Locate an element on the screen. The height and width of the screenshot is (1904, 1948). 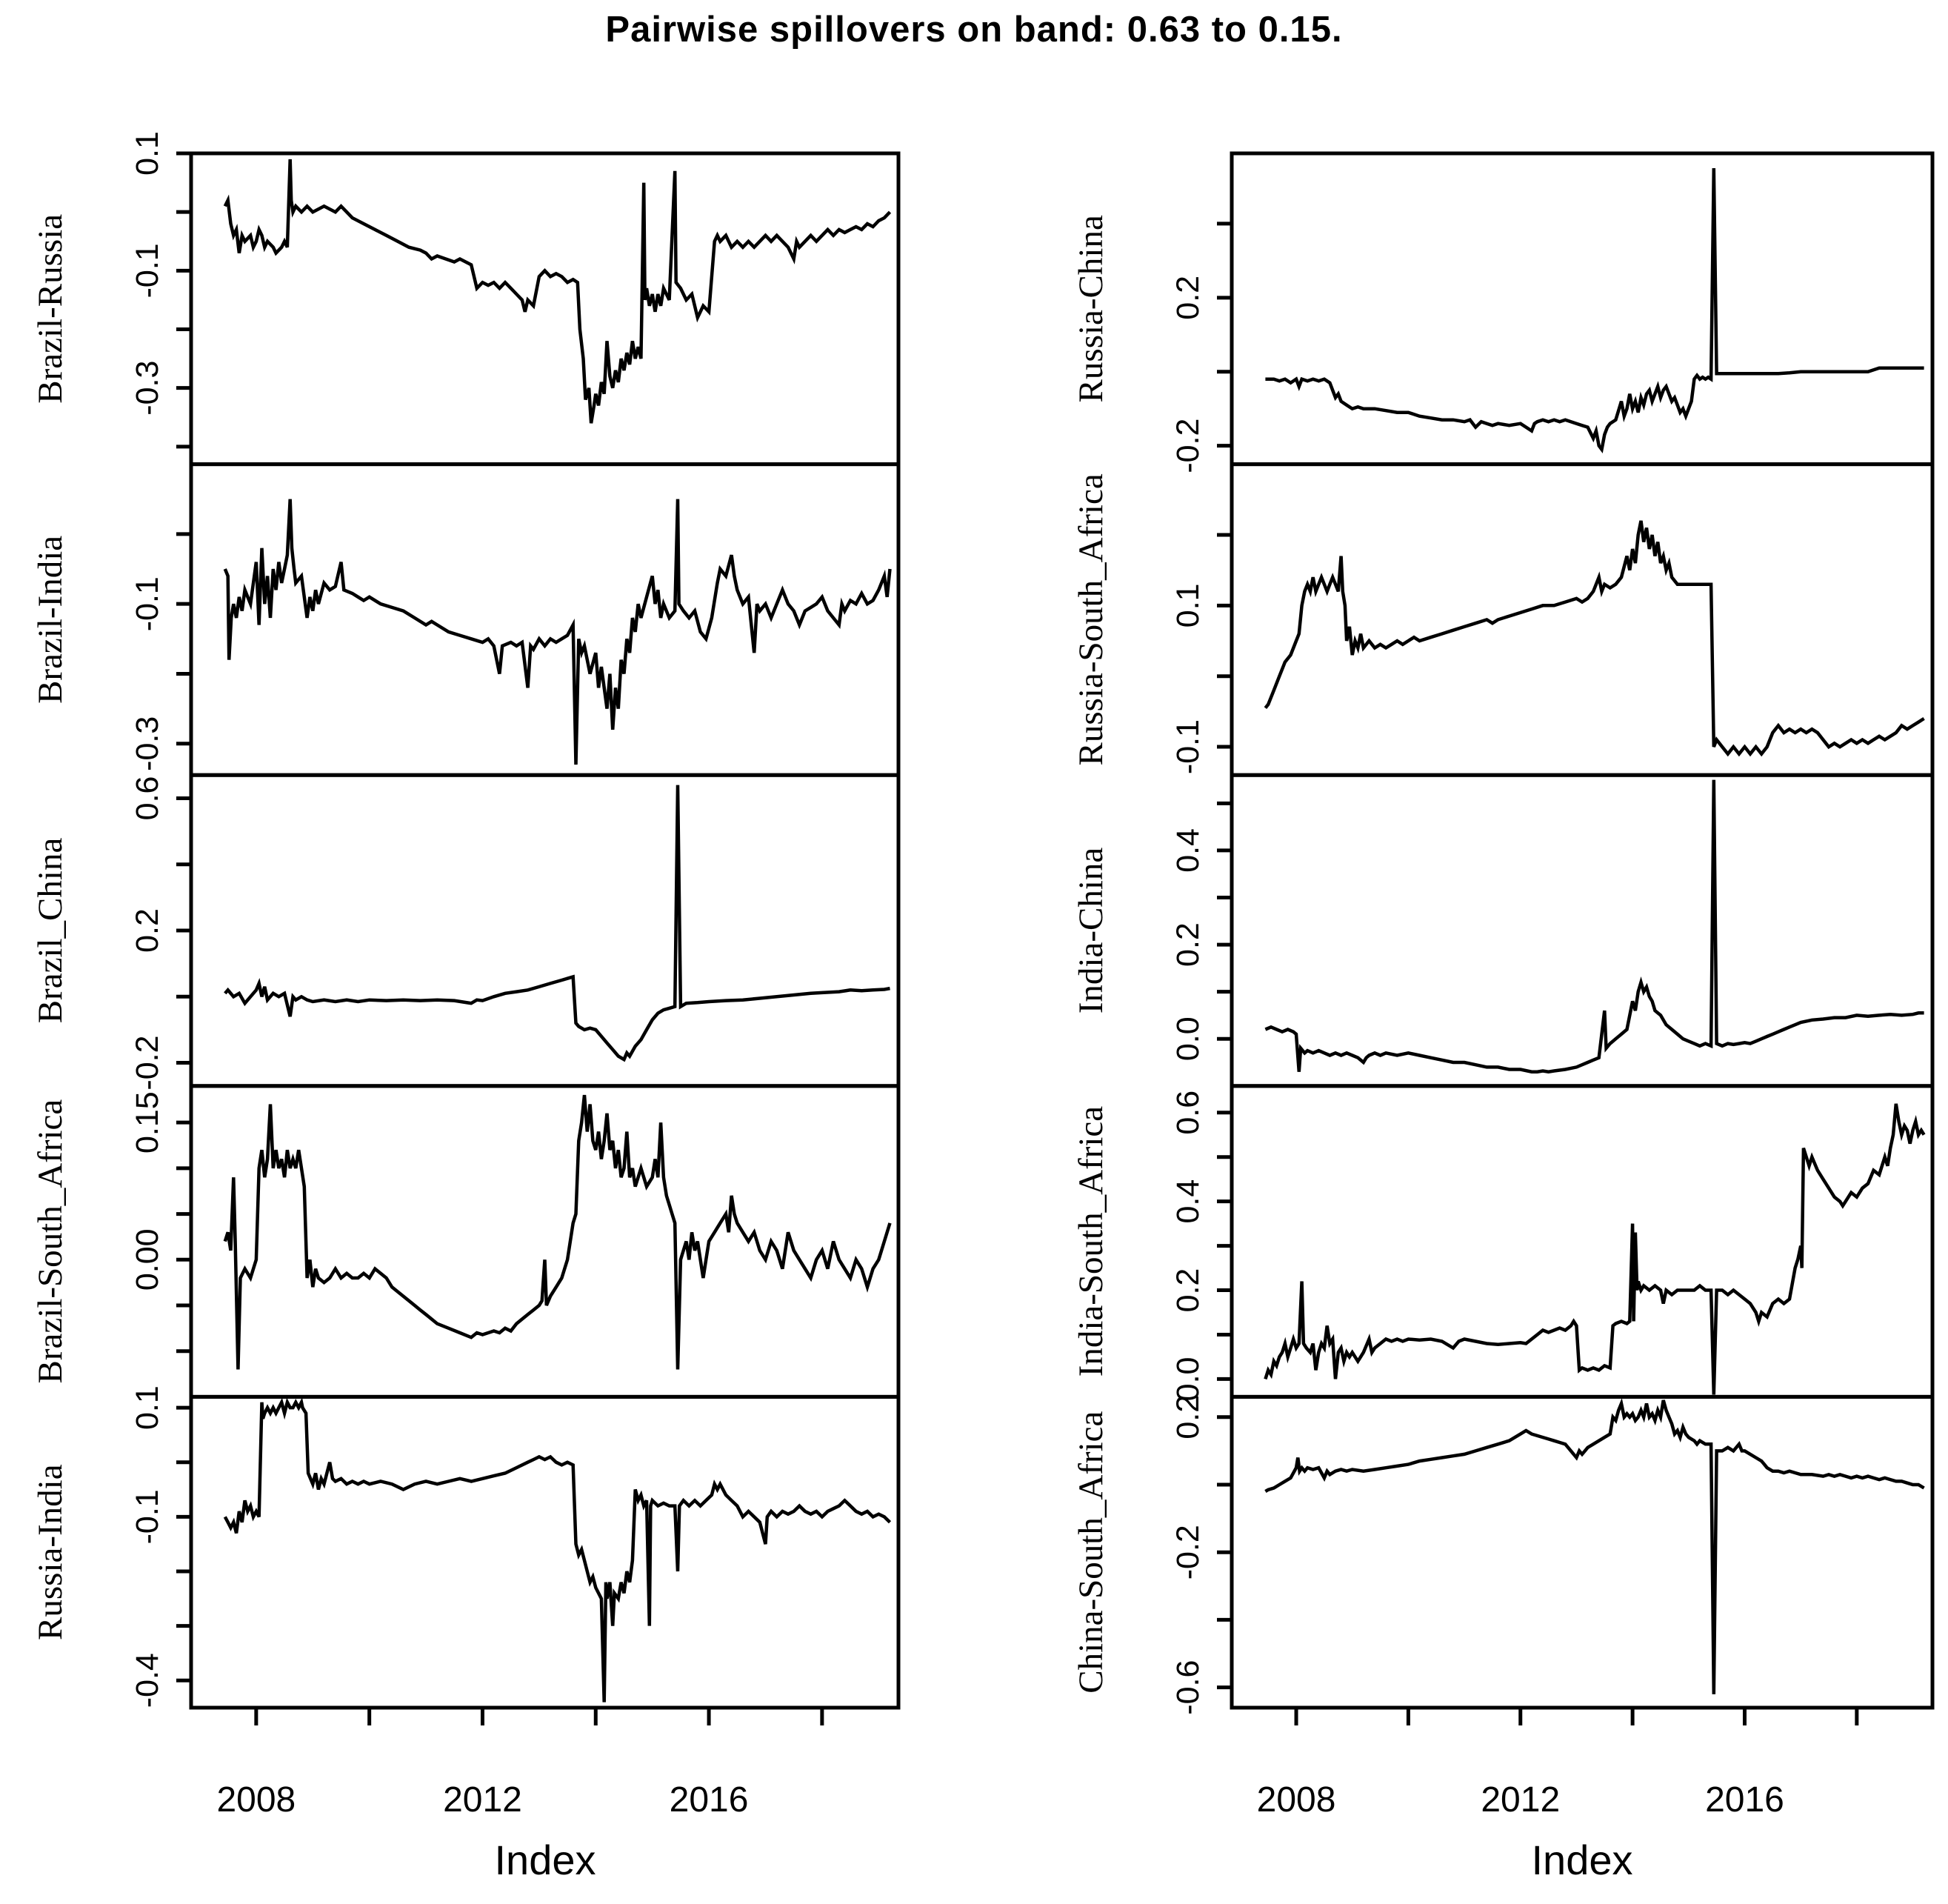
y-tick-label-russia-india: -0.1 is located at coordinates (147, 1517).